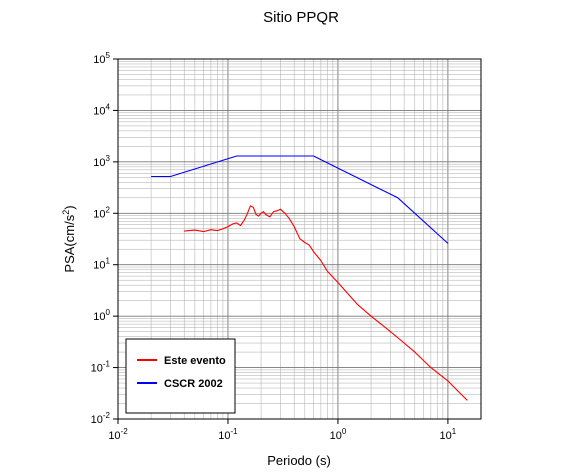  Describe the element at coordinates (195, 361) in the screenshot. I see `legend-label-series-1: Este evento` at that location.